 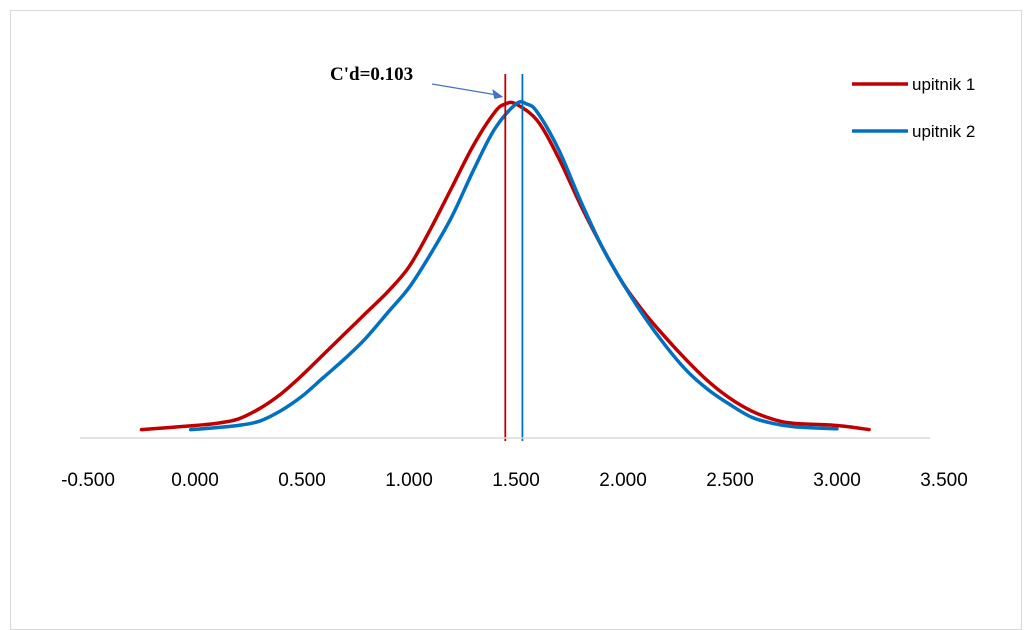 I want to click on x-tick-label: -0.500, so click(x=88, y=480).